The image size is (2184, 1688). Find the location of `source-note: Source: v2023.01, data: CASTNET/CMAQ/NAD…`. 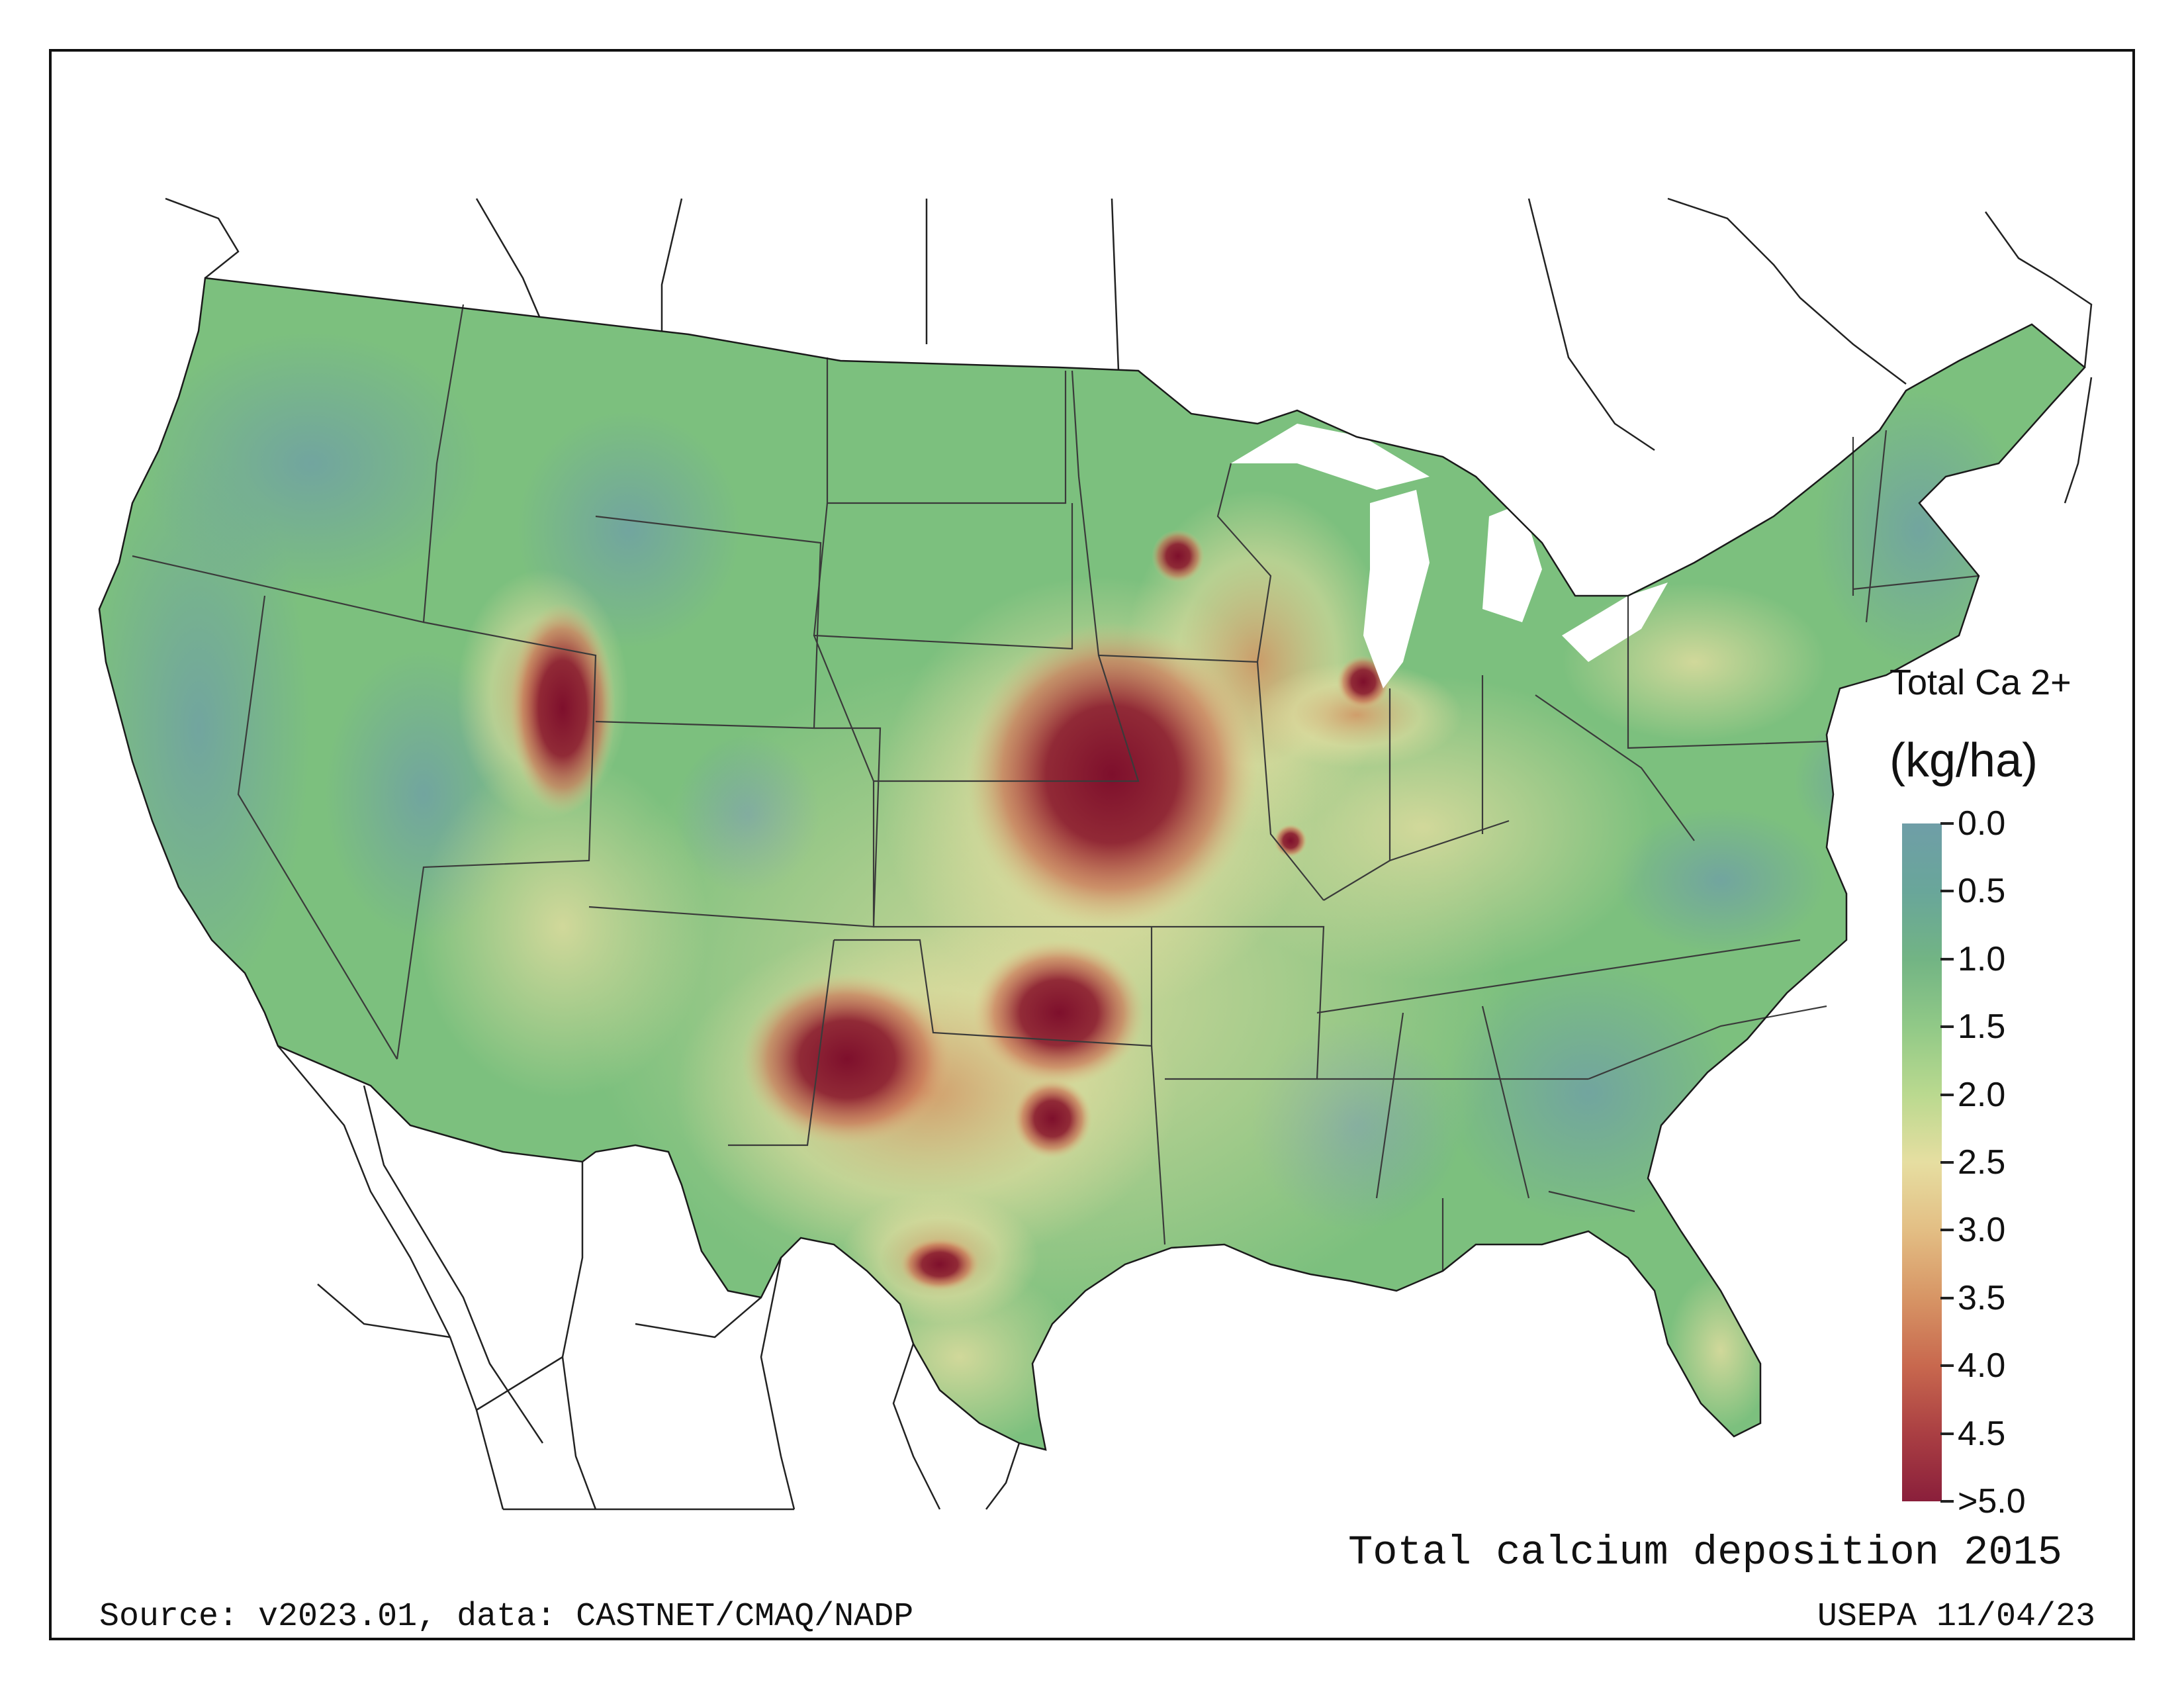

source-note: Source: v2023.01, data: CASTNET/CMAQ/NAD… is located at coordinates (506, 1617).